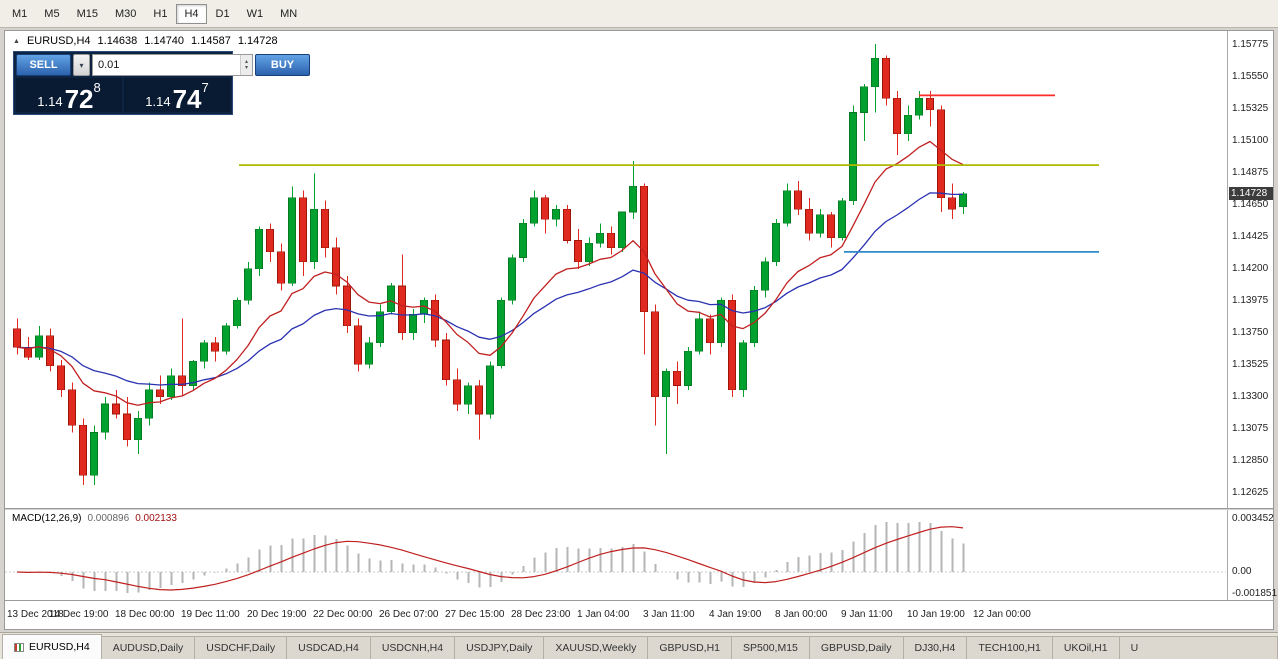 This screenshot has height=659, width=1278. I want to click on high-value: 1.14740, so click(164, 41).